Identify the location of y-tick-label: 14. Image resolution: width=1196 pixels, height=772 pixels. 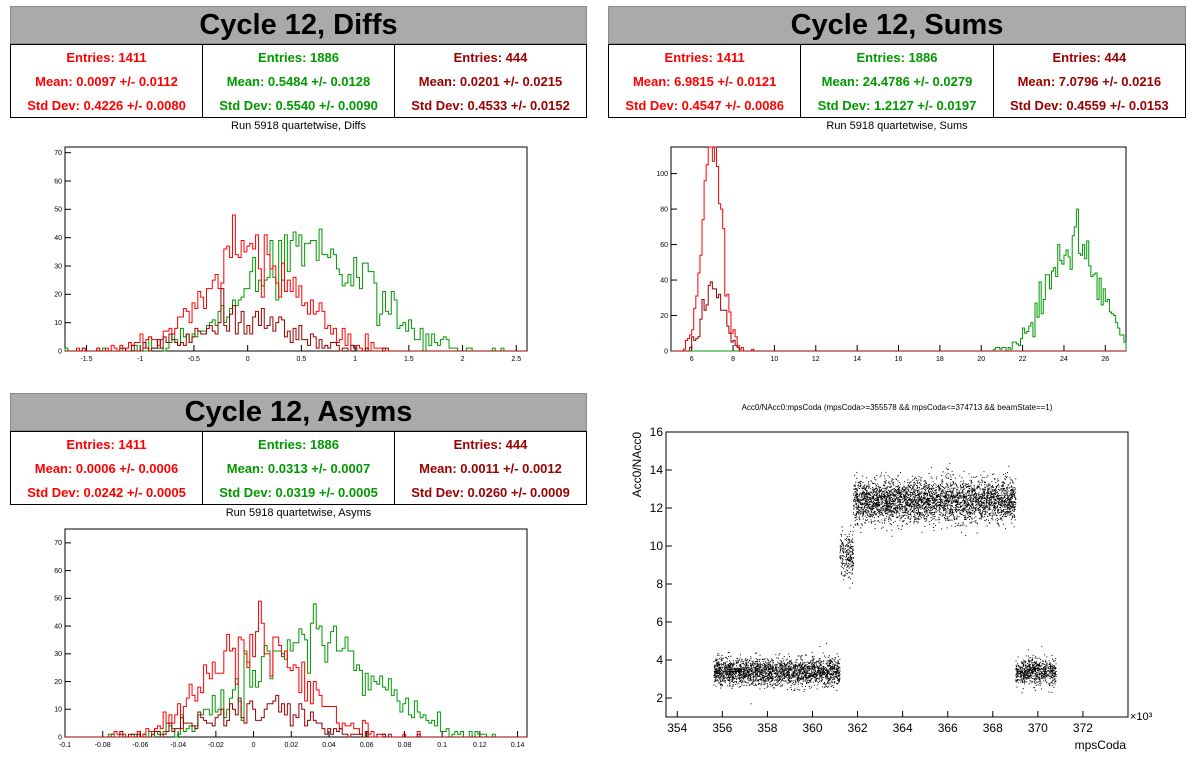
(657, 470).